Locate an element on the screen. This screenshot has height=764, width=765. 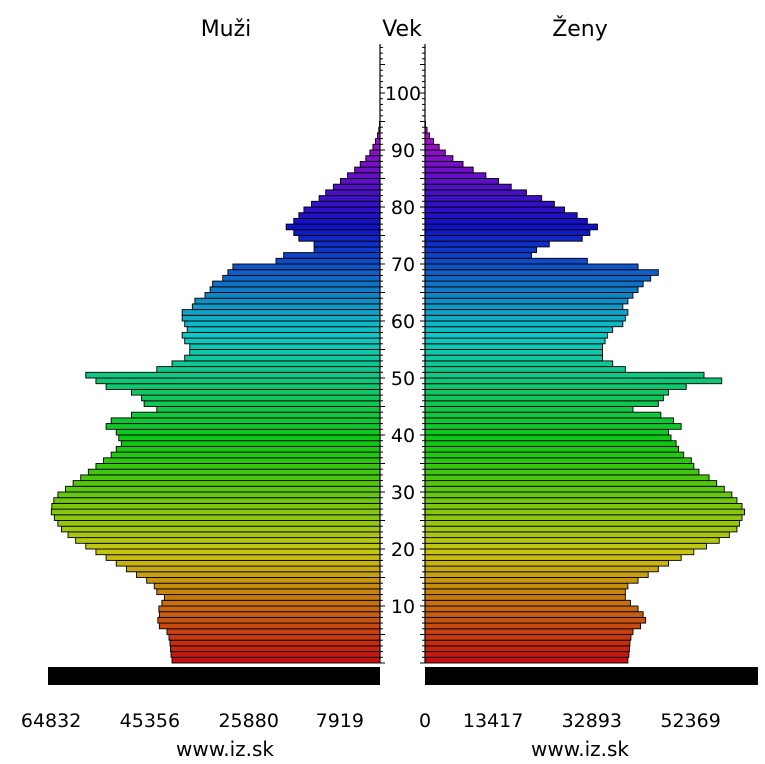
credit-right: www.iz.sk is located at coordinates (580, 749).